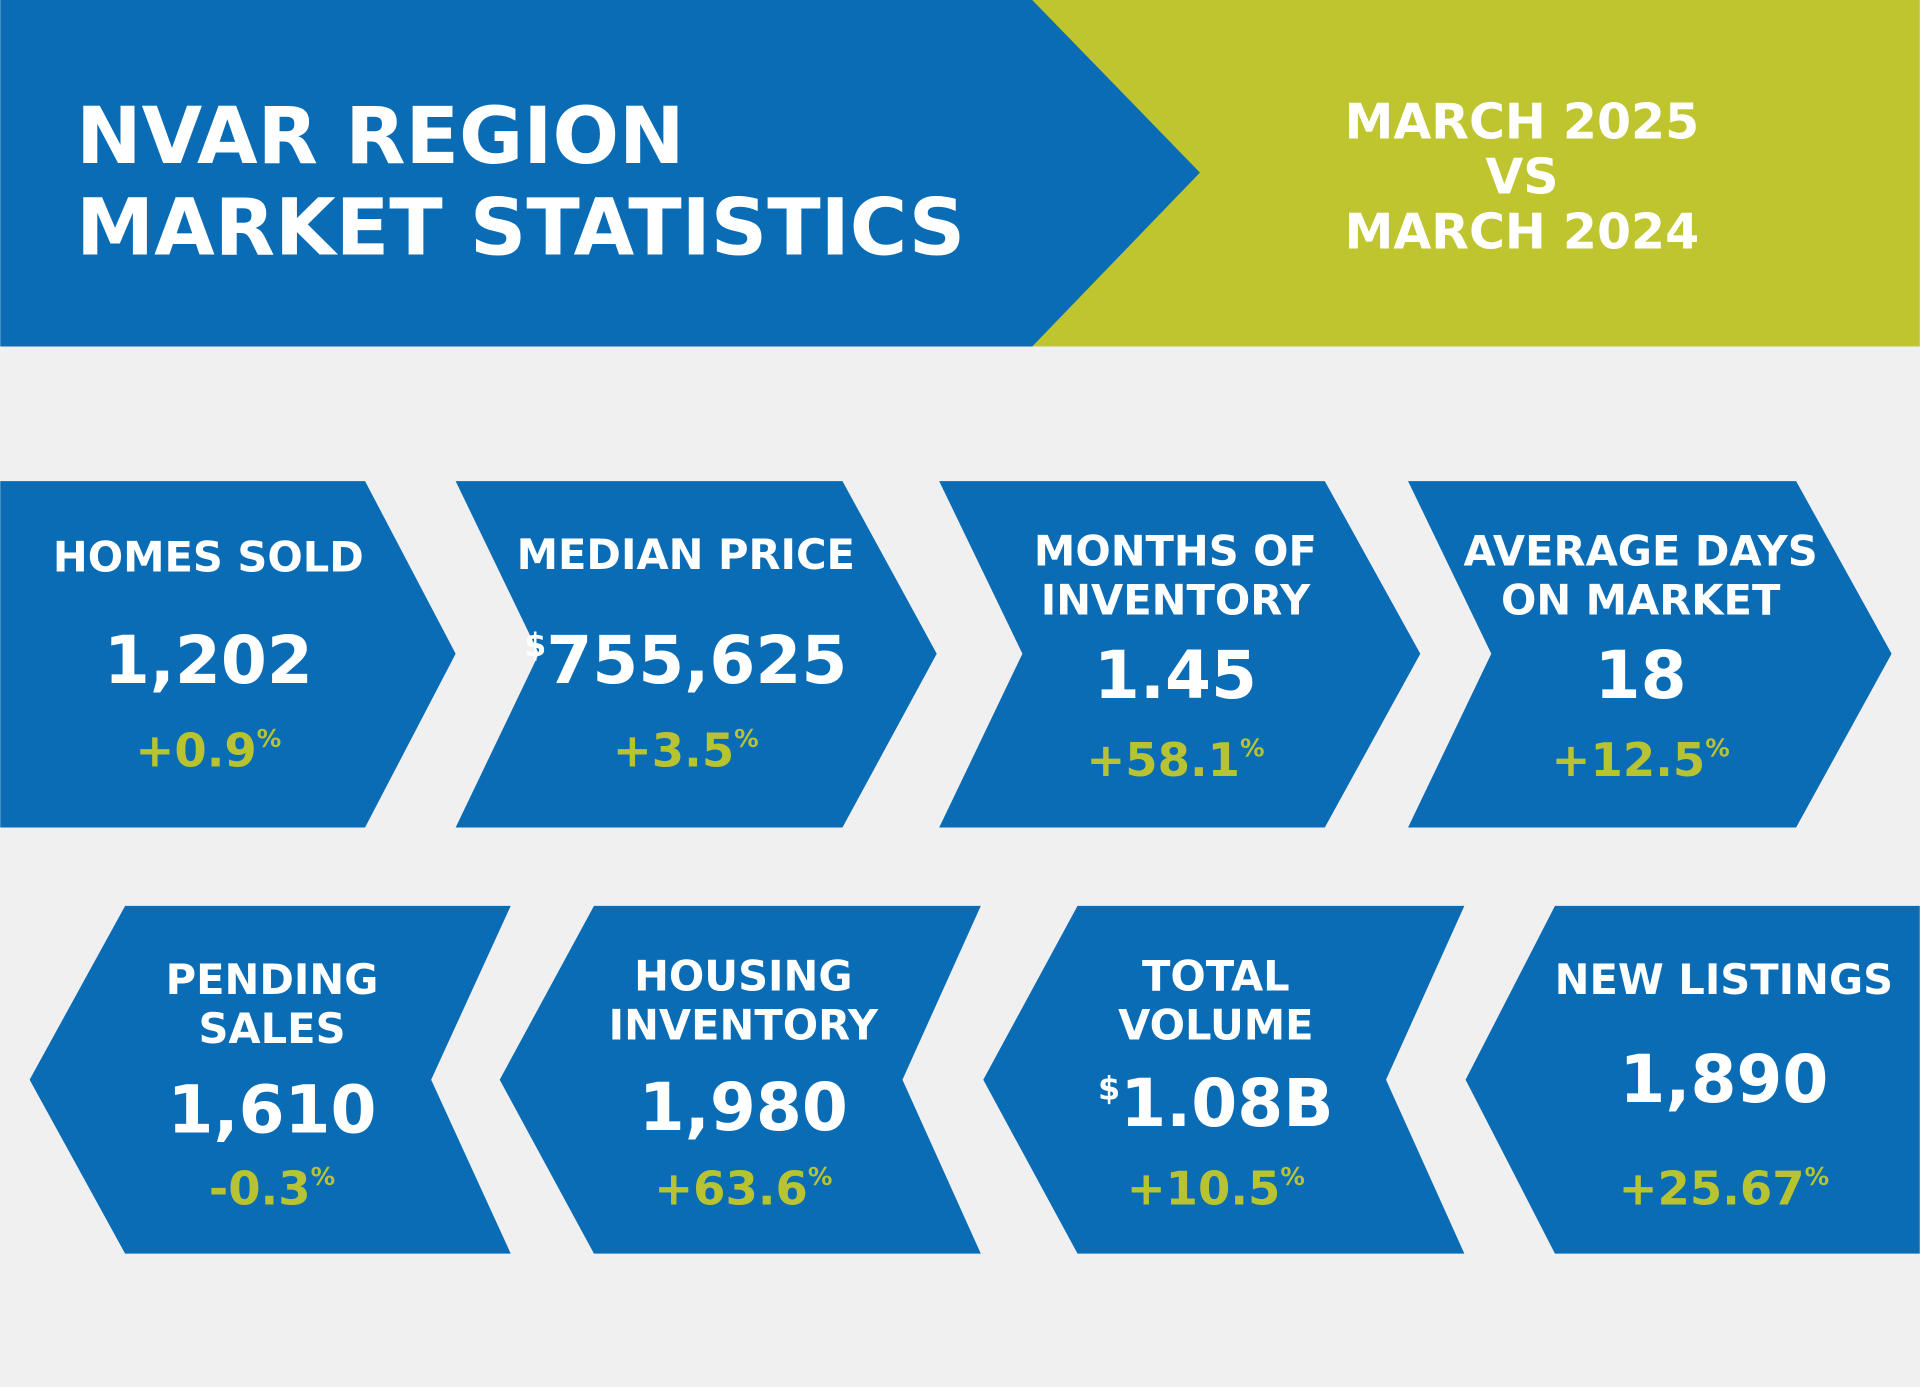 Image resolution: width=1920 pixels, height=1387 pixels. What do you see at coordinates (1724, 979) in the screenshot?
I see `card-label: NEW LISTINGS` at bounding box center [1724, 979].